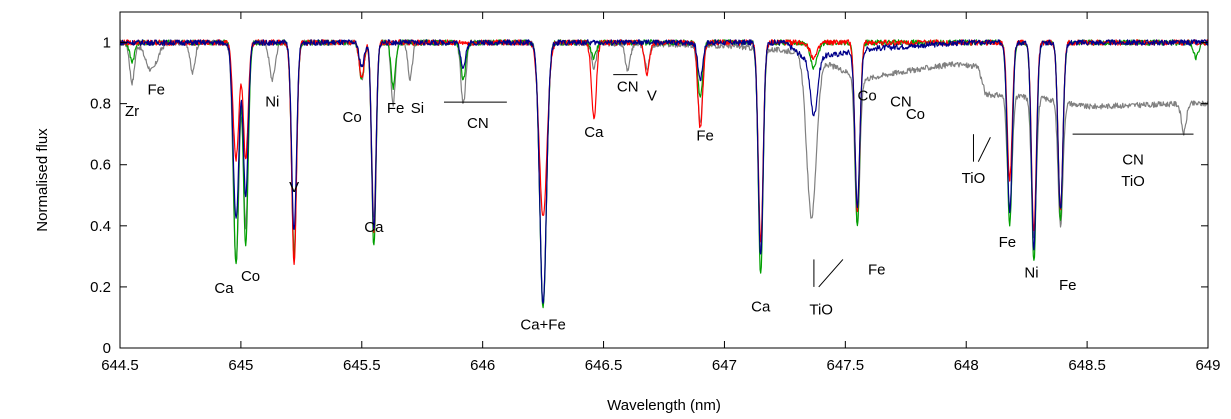  Describe the element at coordinates (100, 104) in the screenshot. I see `y-tick-label: 0.8` at that location.